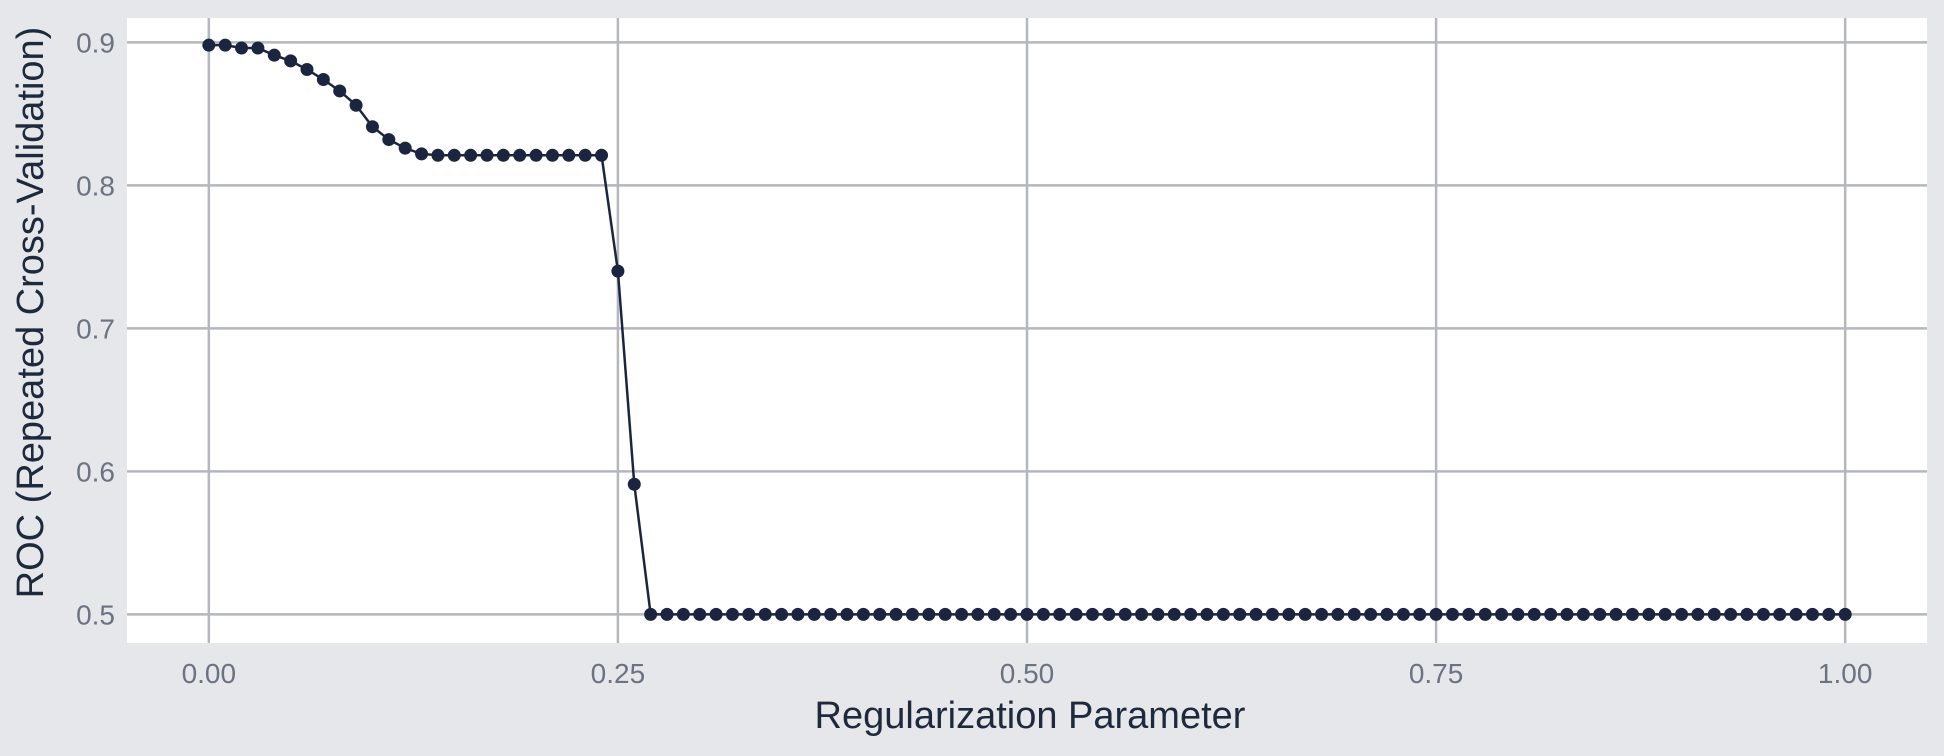 The height and width of the screenshot is (756, 1944). What do you see at coordinates (1030, 716) in the screenshot?
I see `x-axis-title: Regularization Parameter` at bounding box center [1030, 716].